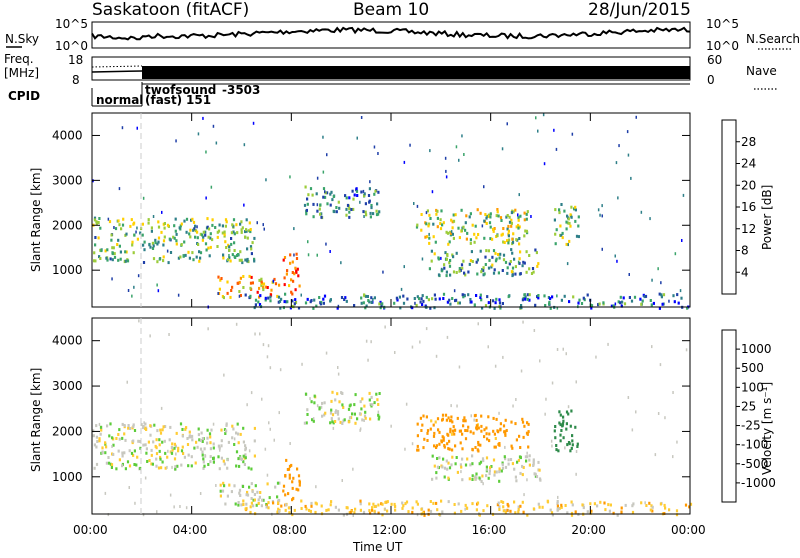 Image resolution: width=800 pixels, height=558 pixels. What do you see at coordinates (752, 368) in the screenshot?
I see `colorbar-tick-label: 500` at bounding box center [752, 368].